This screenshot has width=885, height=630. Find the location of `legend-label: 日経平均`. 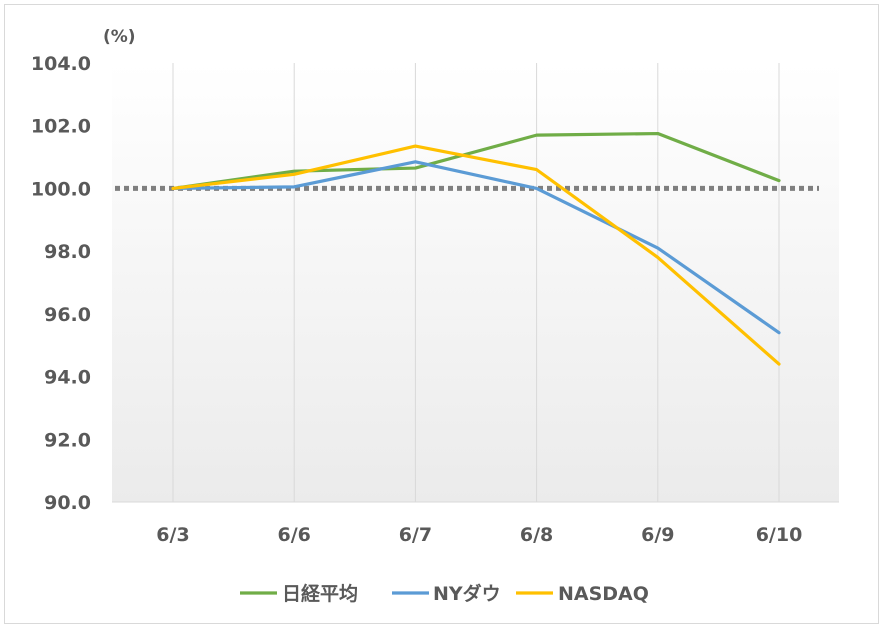

legend-label: 日経平均 is located at coordinates (320, 593).